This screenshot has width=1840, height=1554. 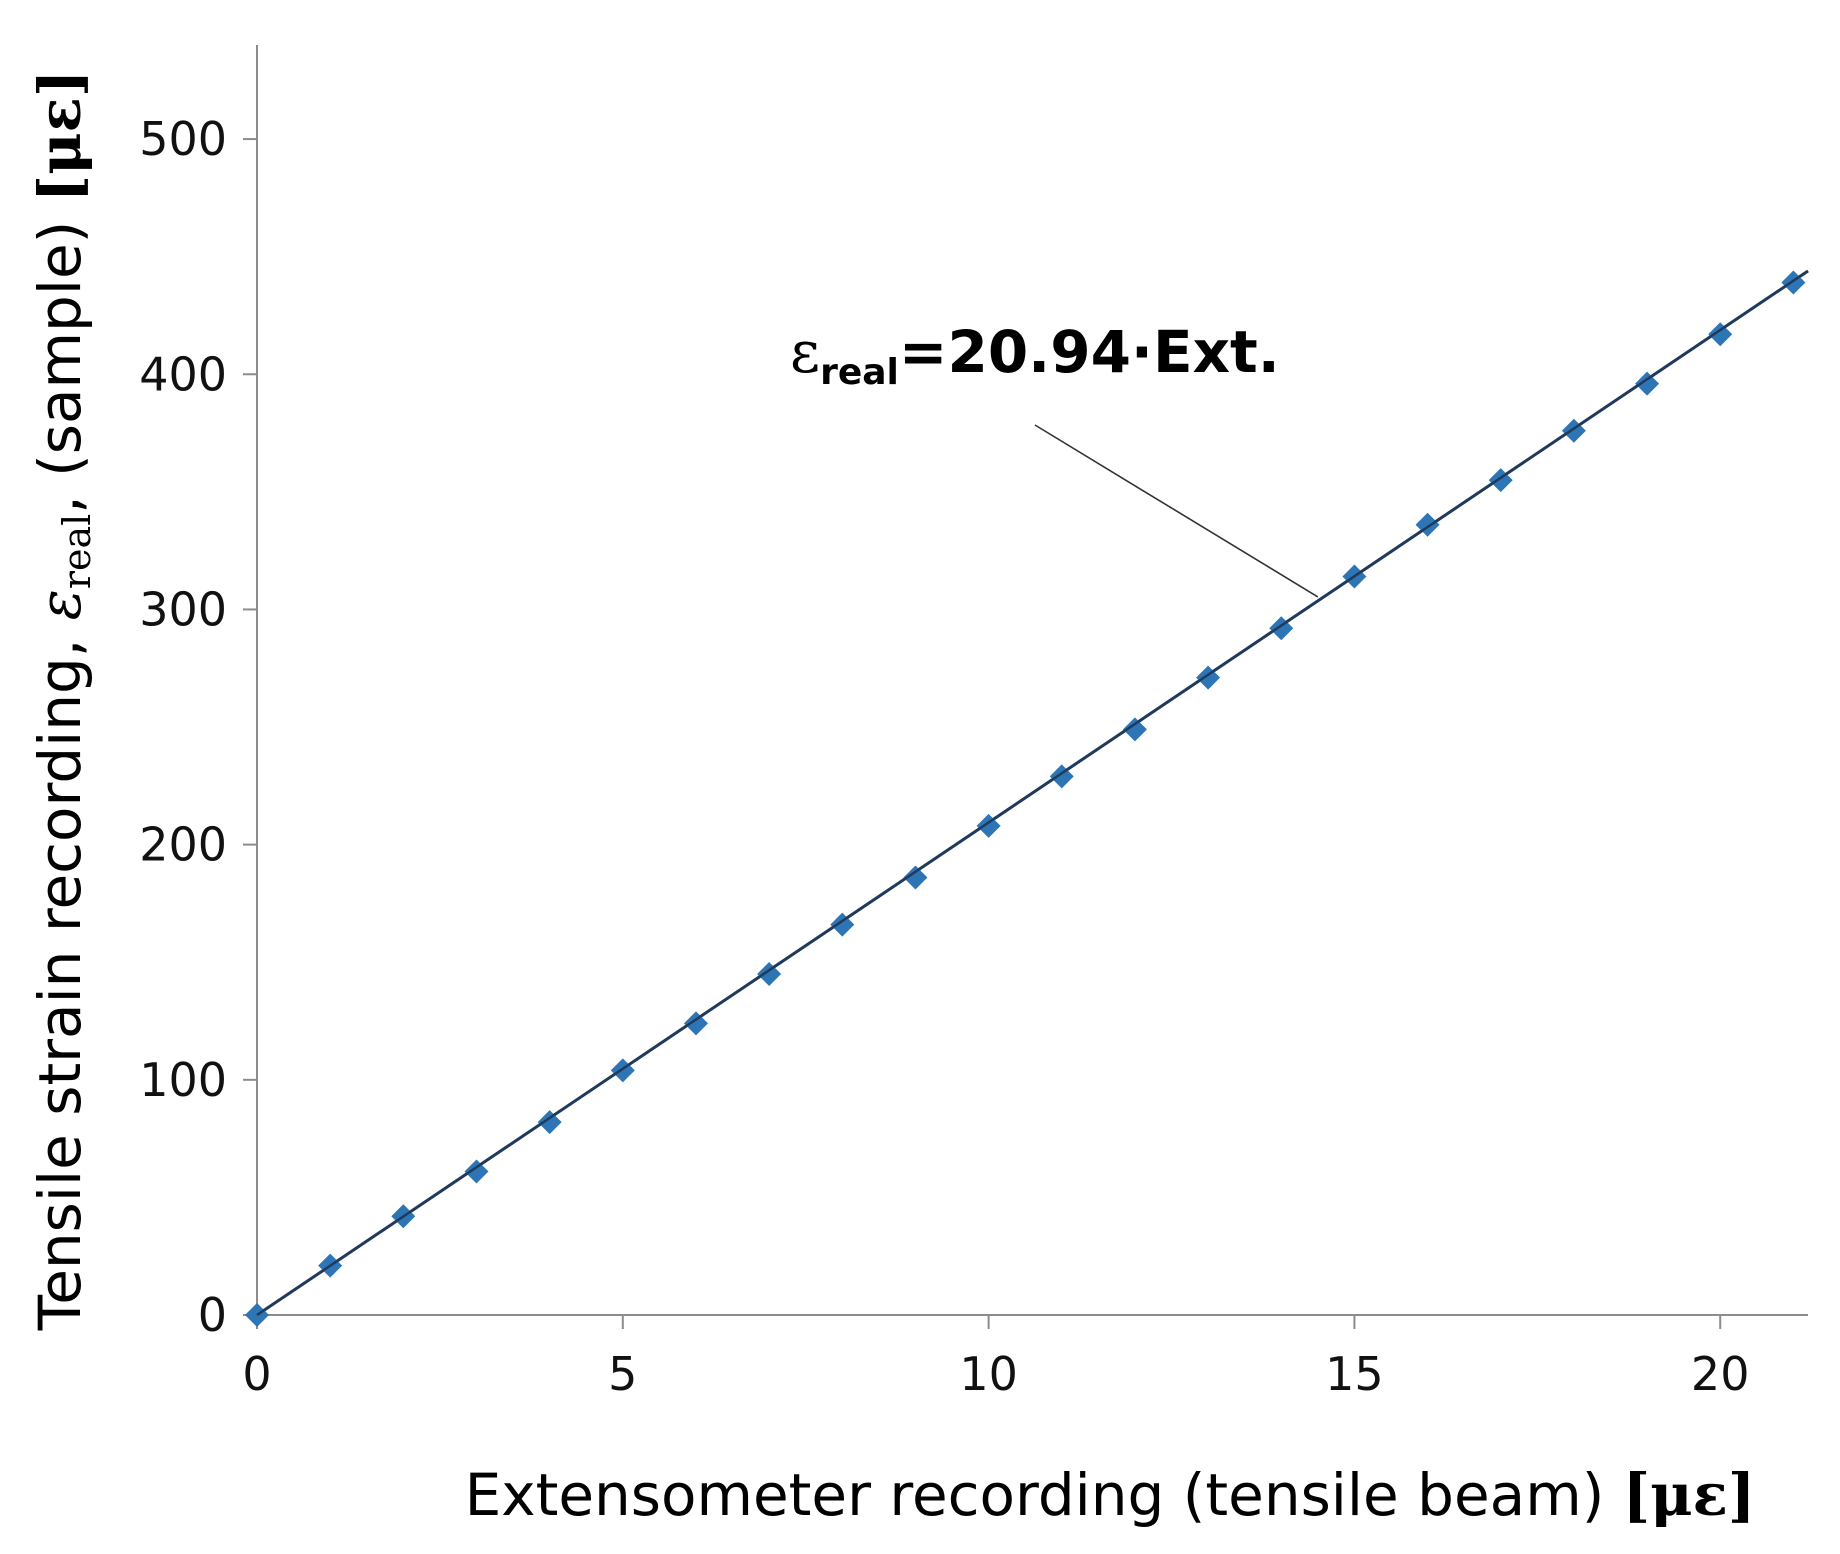 What do you see at coordinates (183, 609) in the screenshot?
I see `y-tick-label: 300` at bounding box center [183, 609].